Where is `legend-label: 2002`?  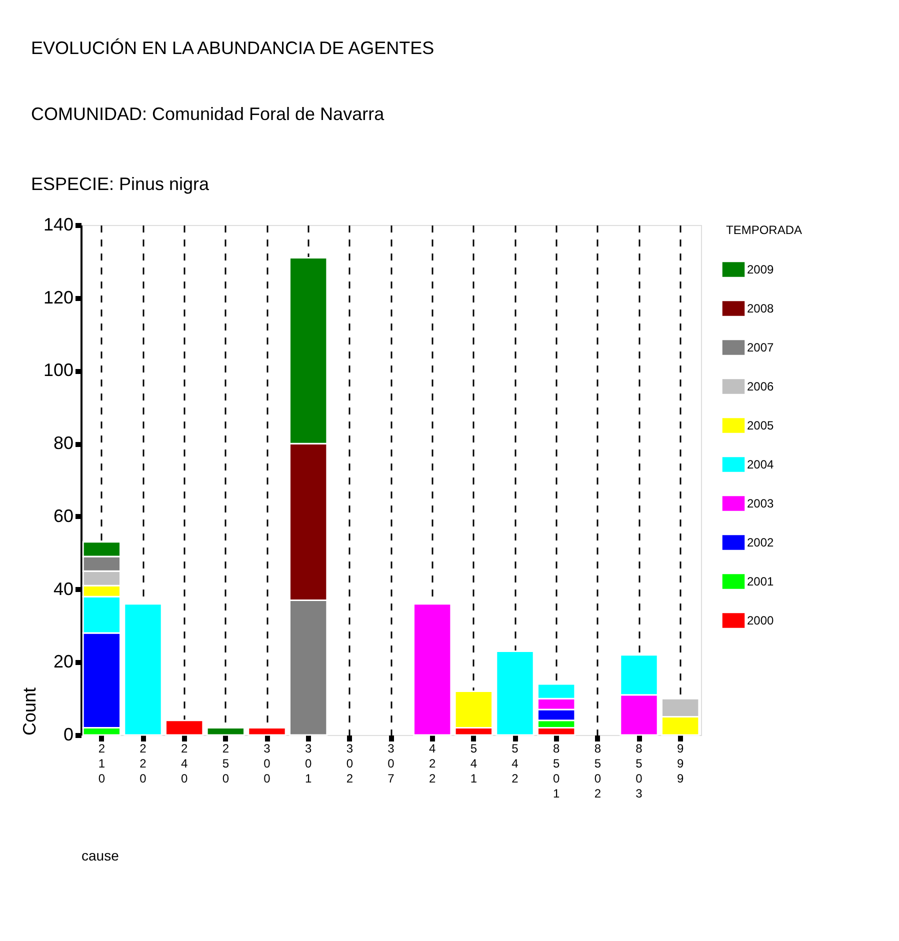 legend-label: 2002 is located at coordinates (760, 543).